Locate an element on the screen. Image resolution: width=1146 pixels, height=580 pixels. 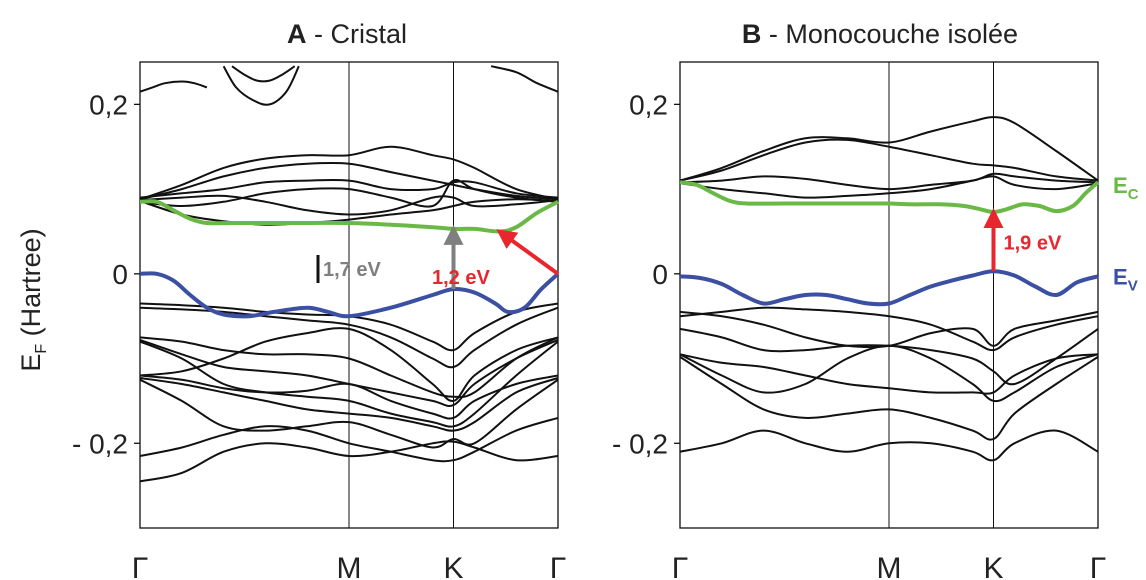
y-axis-label-sub: F is located at coordinates (41, 349).